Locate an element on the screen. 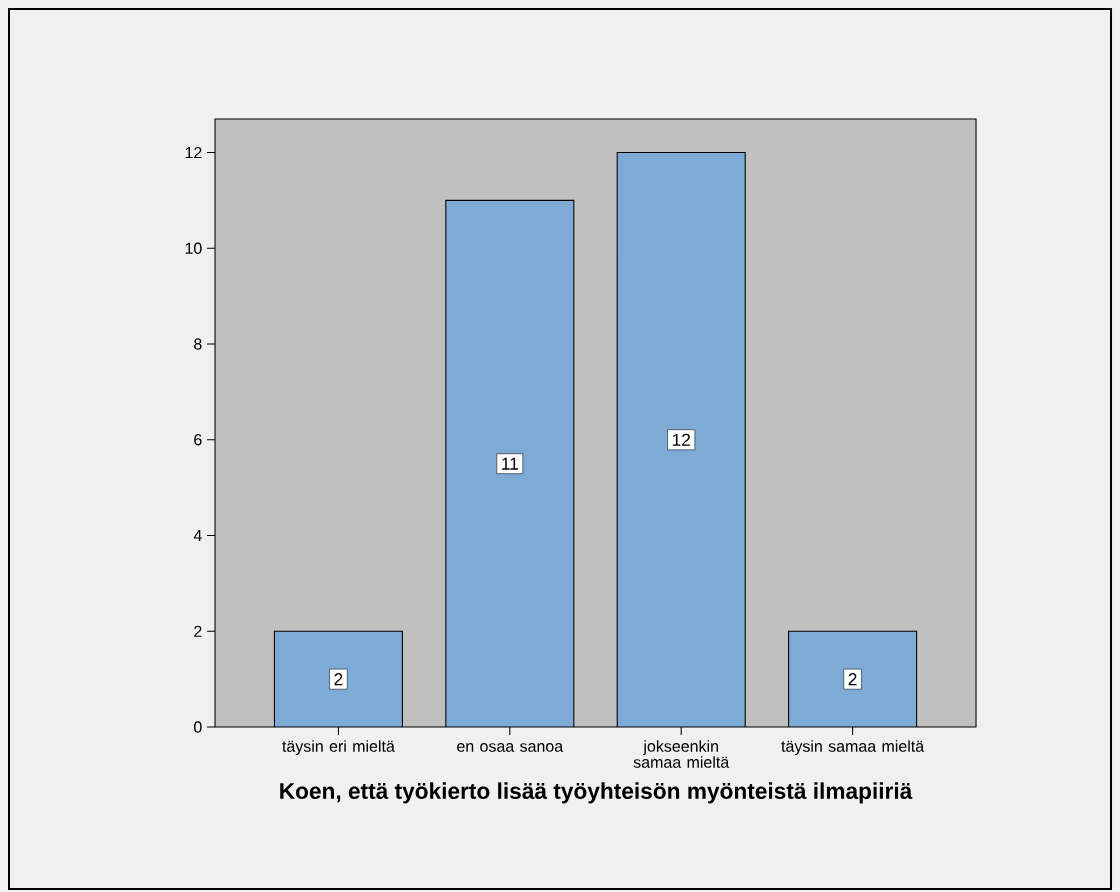 The width and height of the screenshot is (1120, 892). x-tick-label: täysin samaa mieltä is located at coordinates (853, 748).